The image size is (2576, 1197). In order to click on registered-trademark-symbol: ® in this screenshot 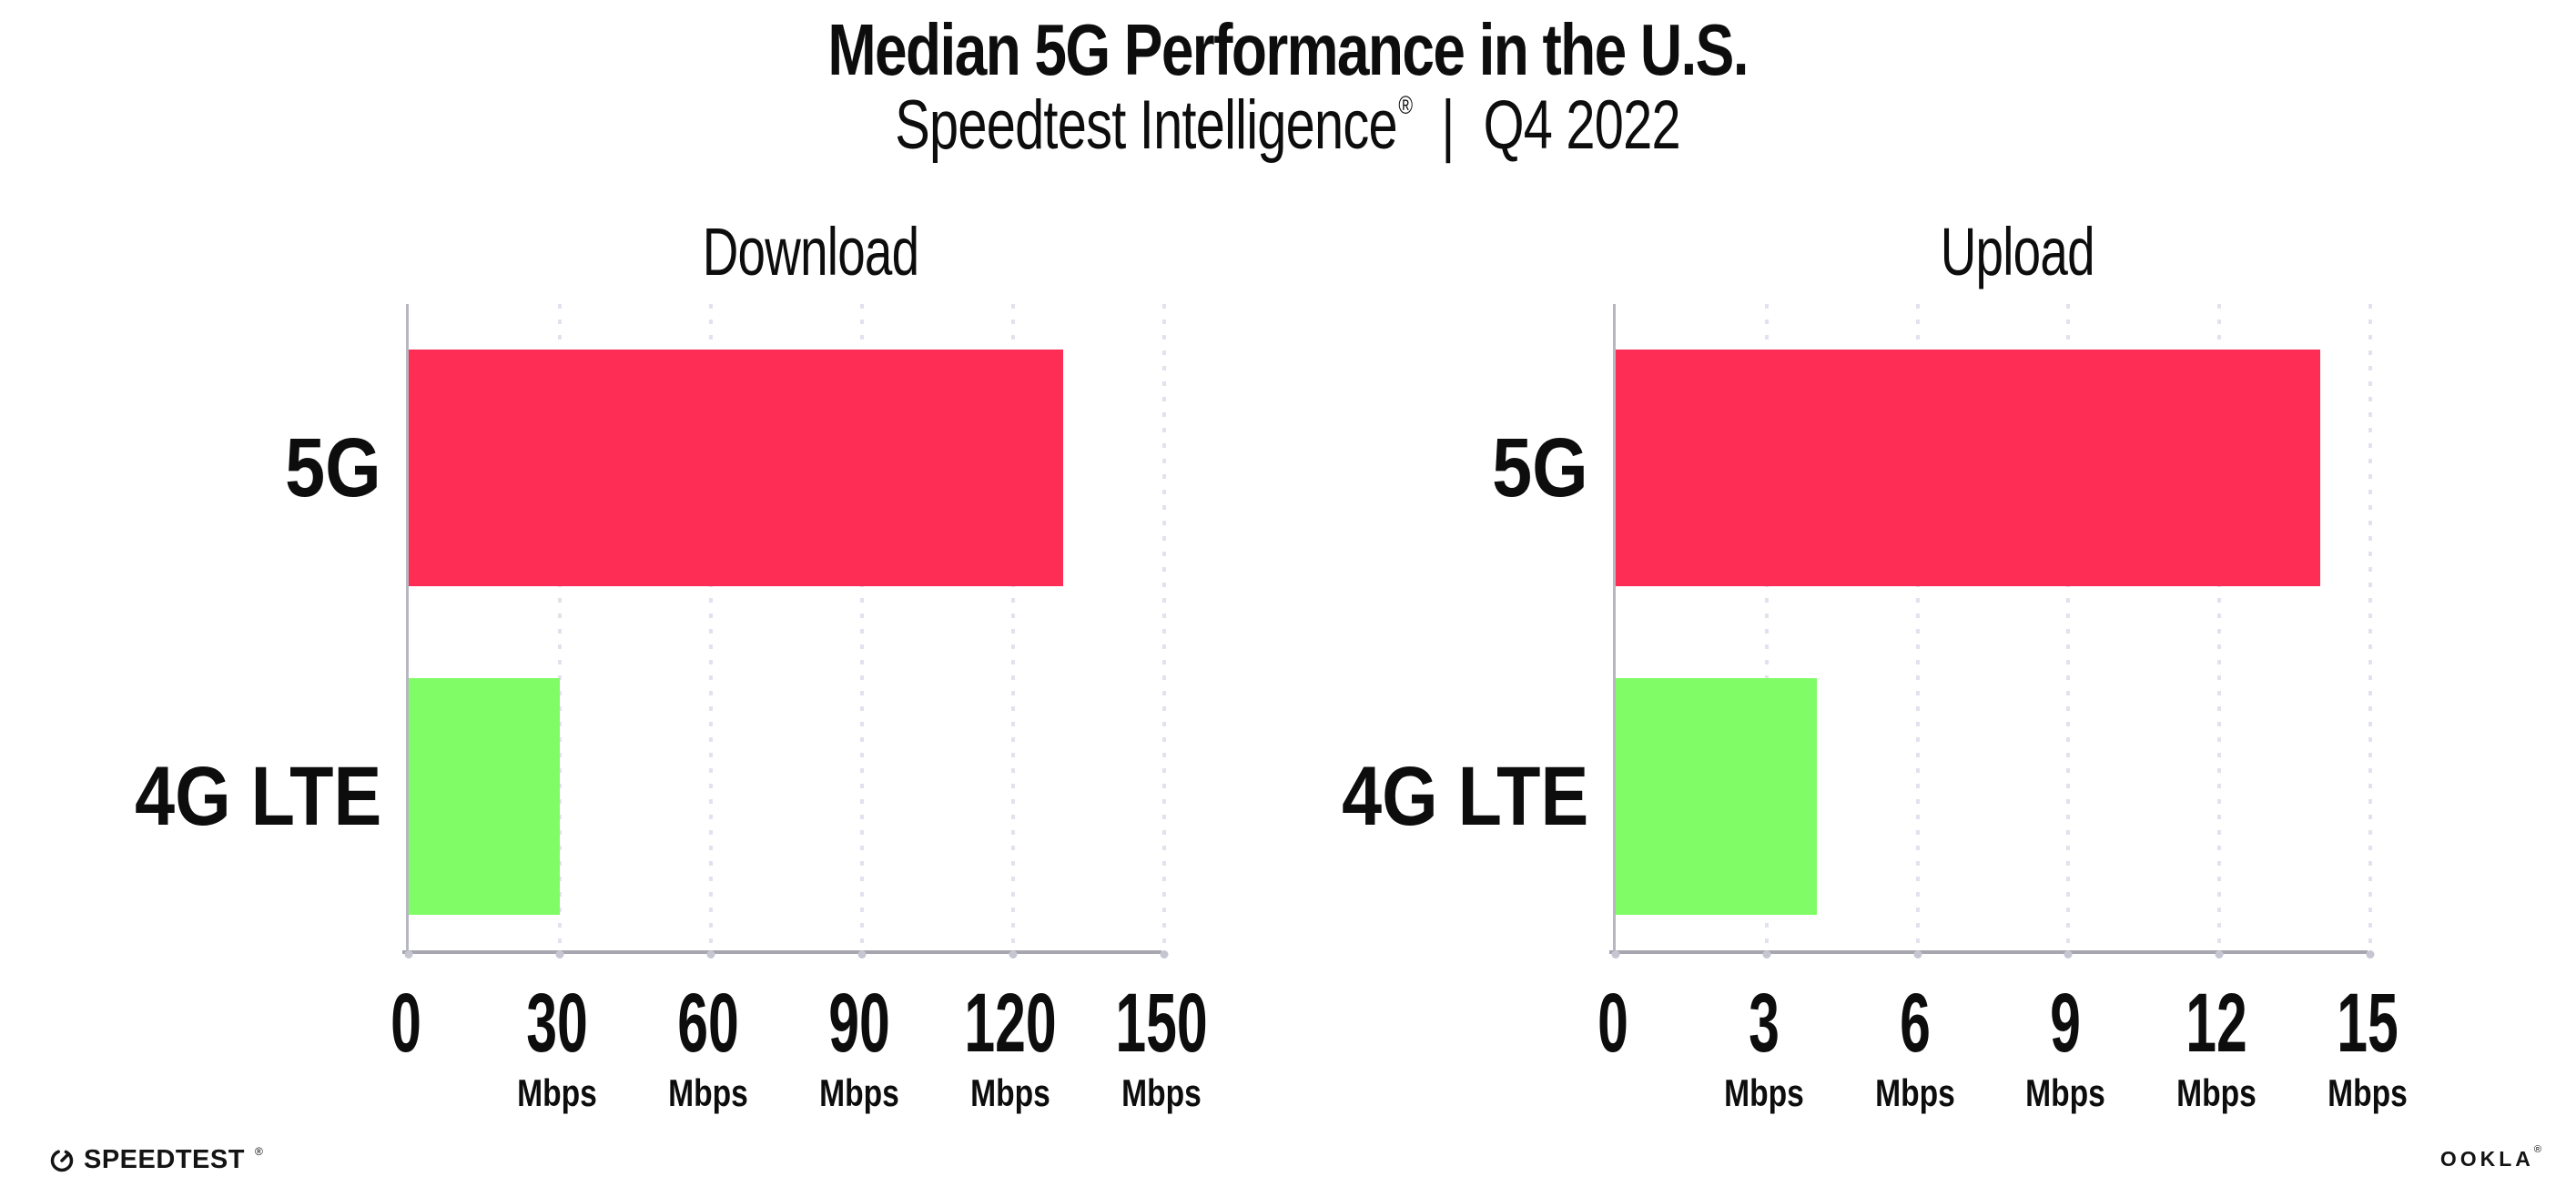, I will do `click(1406, 106)`.